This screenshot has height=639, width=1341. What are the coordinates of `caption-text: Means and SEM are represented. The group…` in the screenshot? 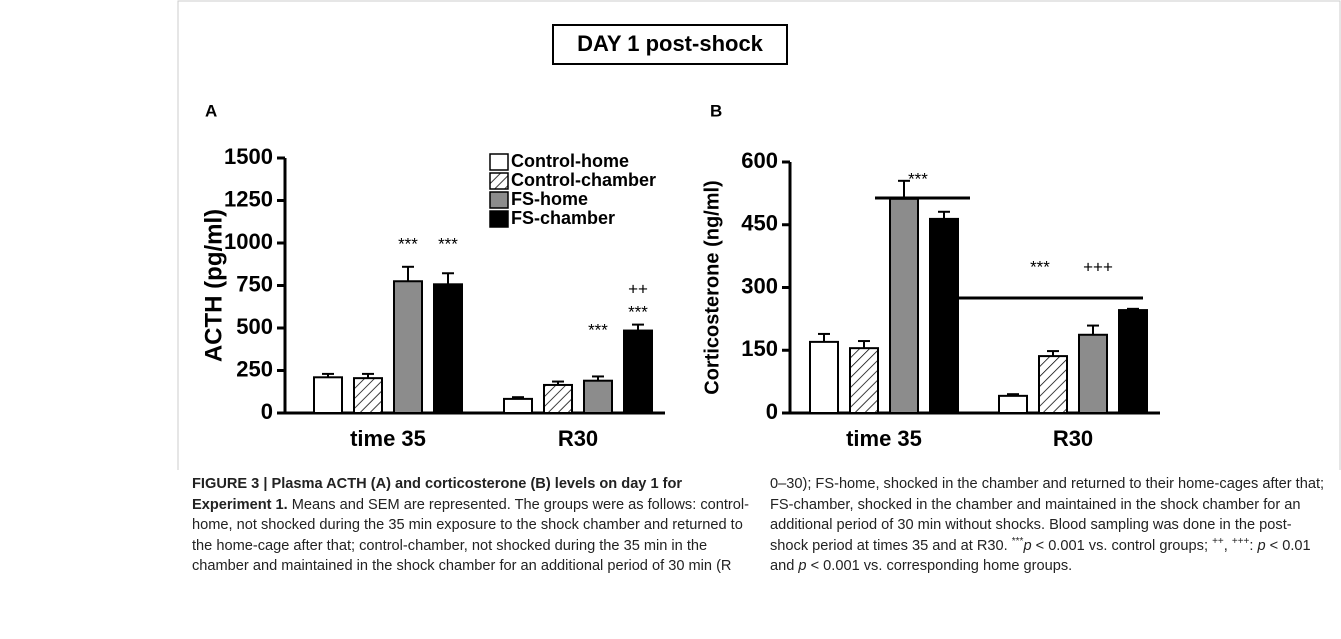 It's located at (758, 525).